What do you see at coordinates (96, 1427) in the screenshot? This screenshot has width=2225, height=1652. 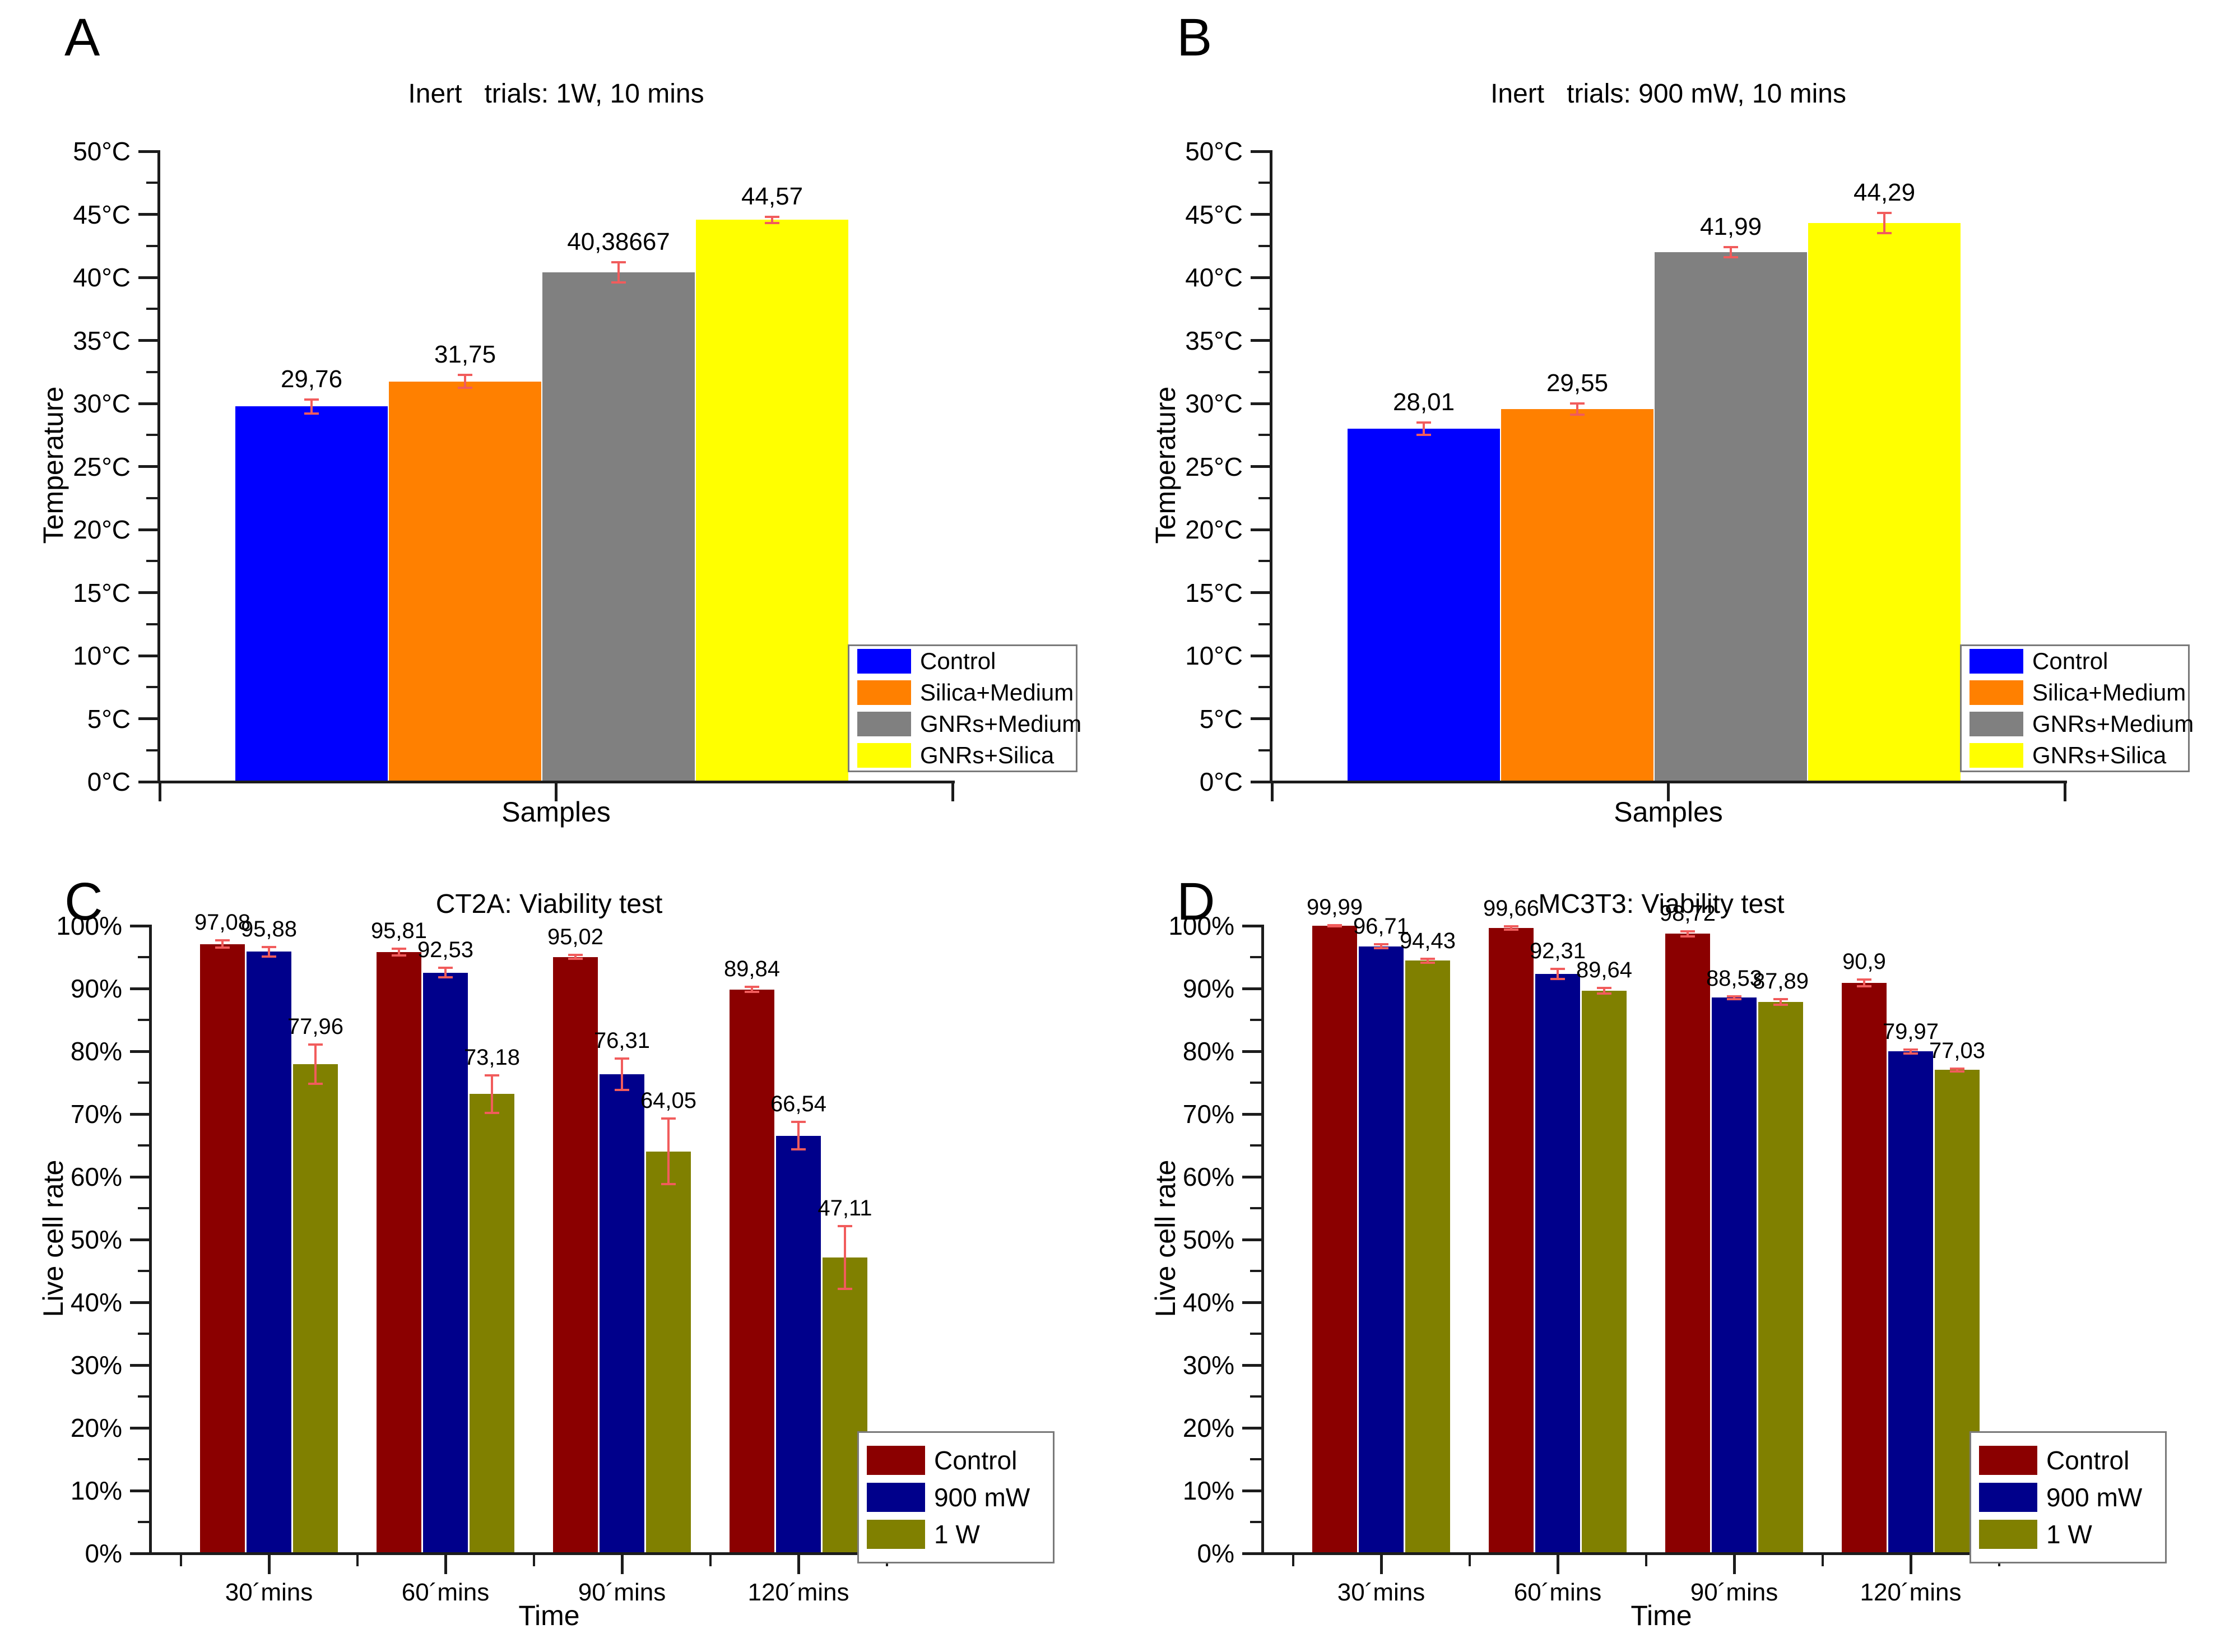 I see `y-tick-label: 20%` at bounding box center [96, 1427].